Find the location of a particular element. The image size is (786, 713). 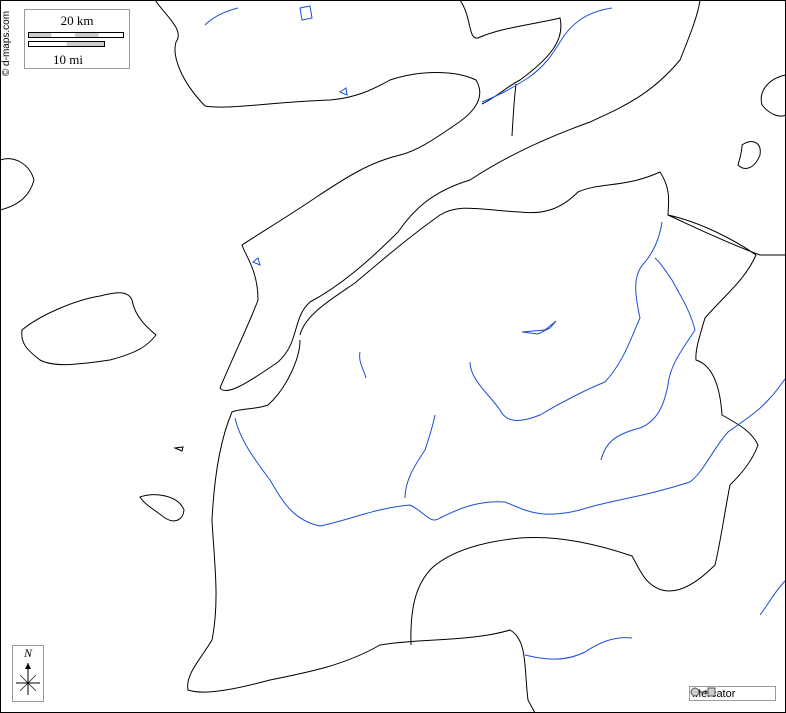

scale-km-bar is located at coordinates (76, 35).